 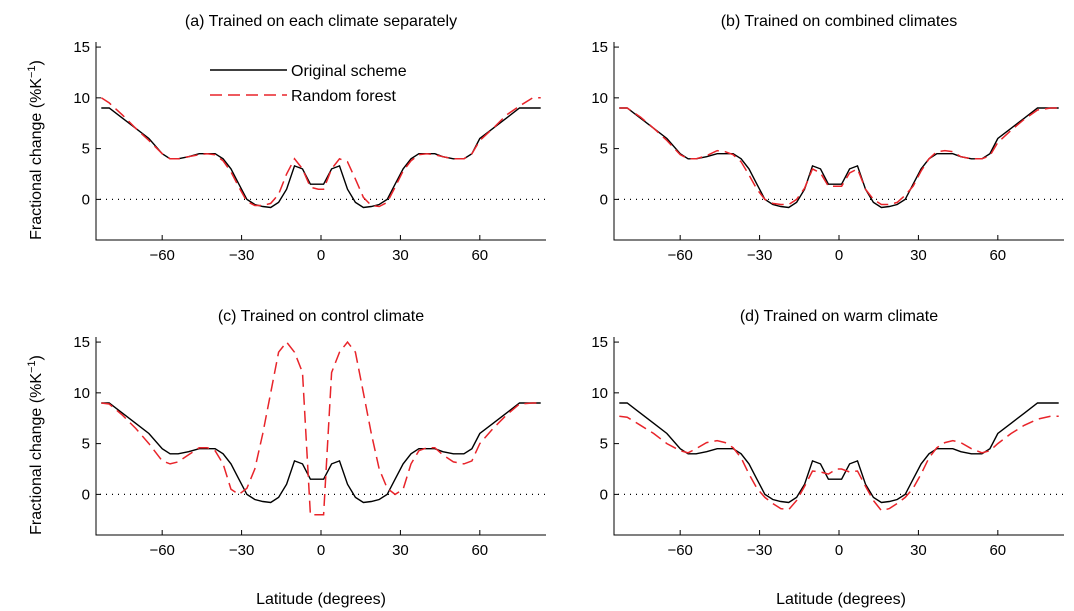 What do you see at coordinates (839, 316) in the screenshot?
I see `panel-title: (d) Trained on warm climate` at bounding box center [839, 316].